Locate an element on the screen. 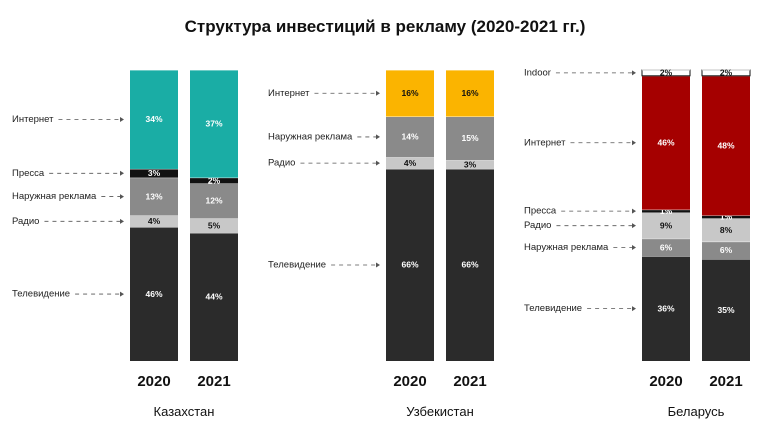  segment-value-label: 4% is located at coordinates (154, 221).